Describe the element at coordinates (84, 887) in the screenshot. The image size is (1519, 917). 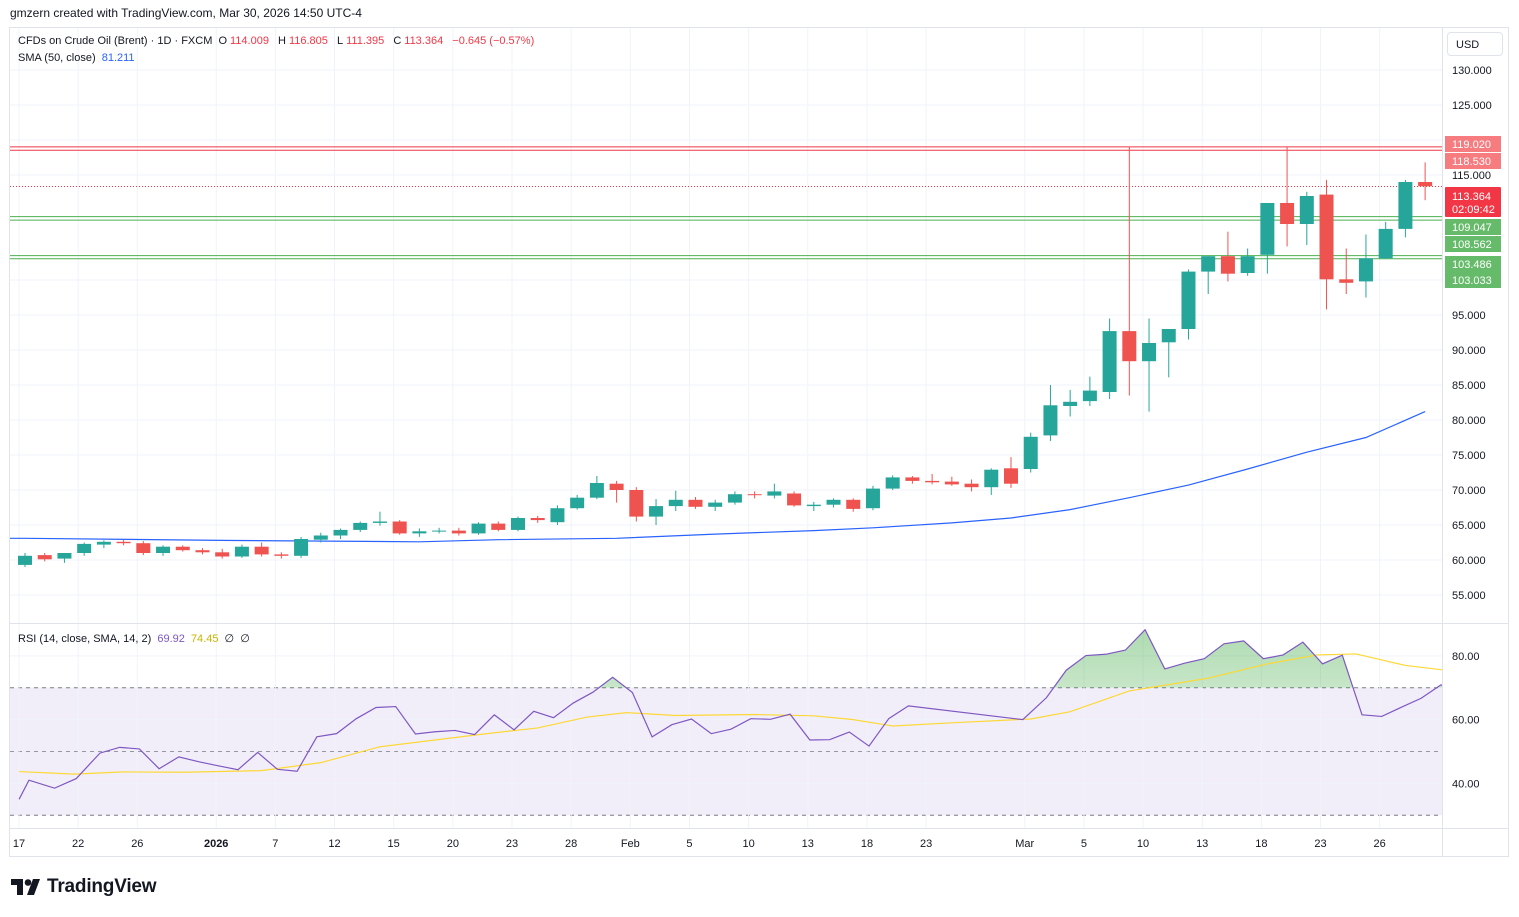
I see `tradingview-logo: TradingView` at that location.